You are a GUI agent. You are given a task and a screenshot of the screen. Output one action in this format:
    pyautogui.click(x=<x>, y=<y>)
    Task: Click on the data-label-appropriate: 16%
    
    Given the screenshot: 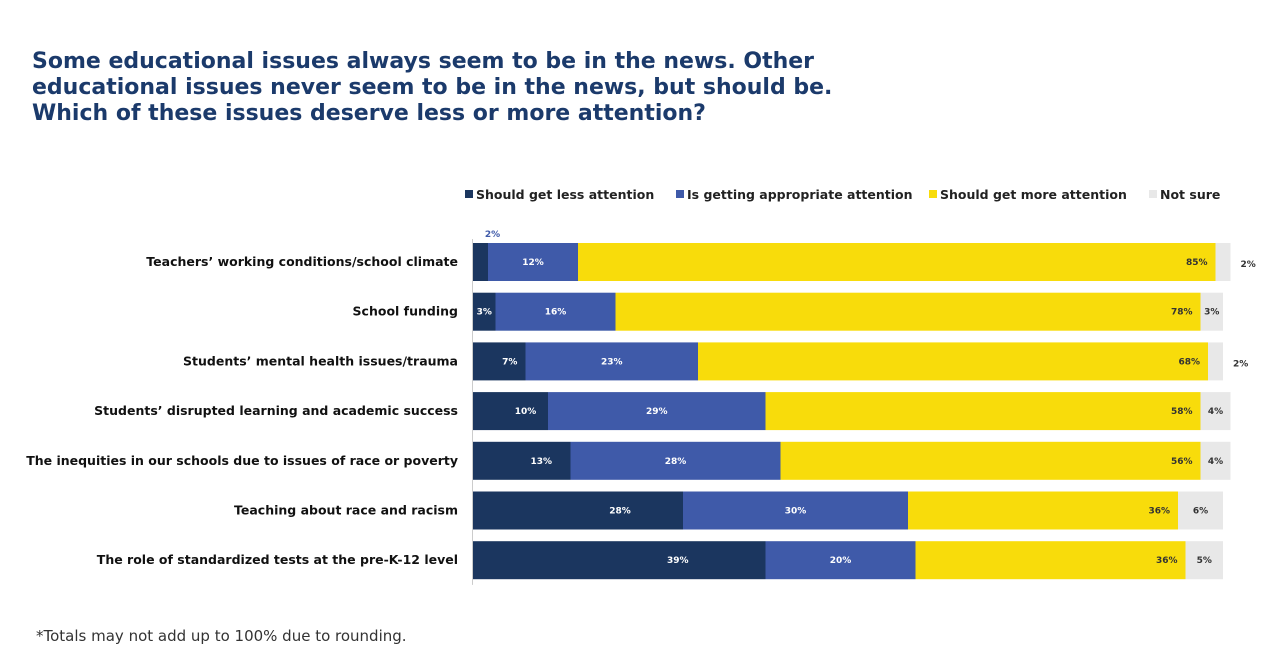 What is the action you would take?
    pyautogui.click(x=556, y=313)
    